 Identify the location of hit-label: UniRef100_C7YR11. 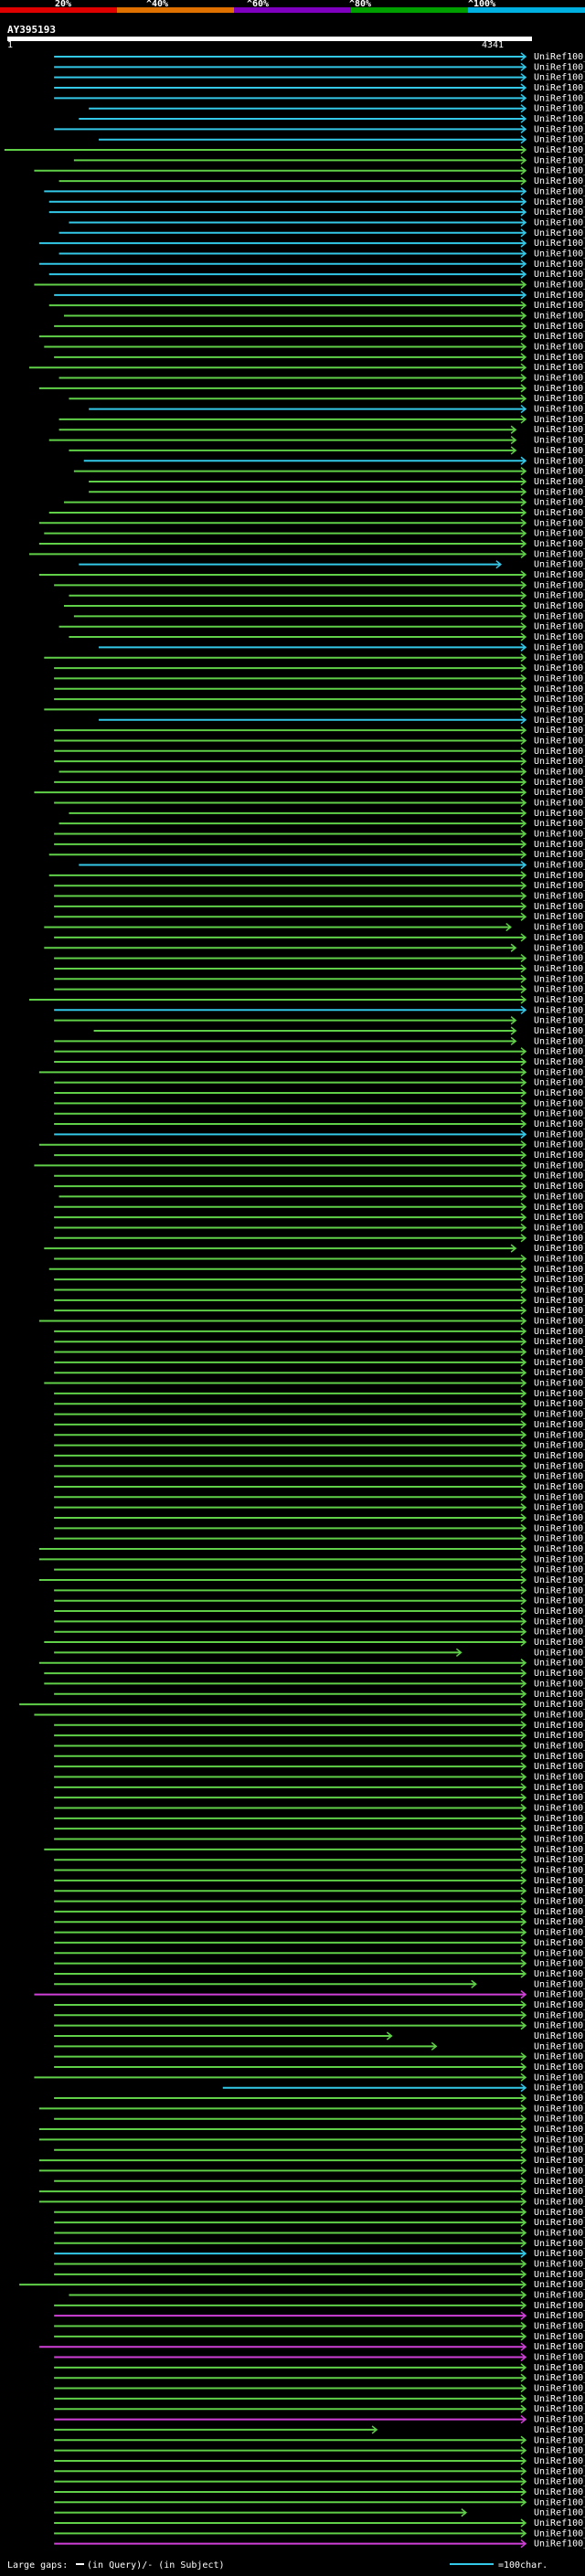
(560, 1684).